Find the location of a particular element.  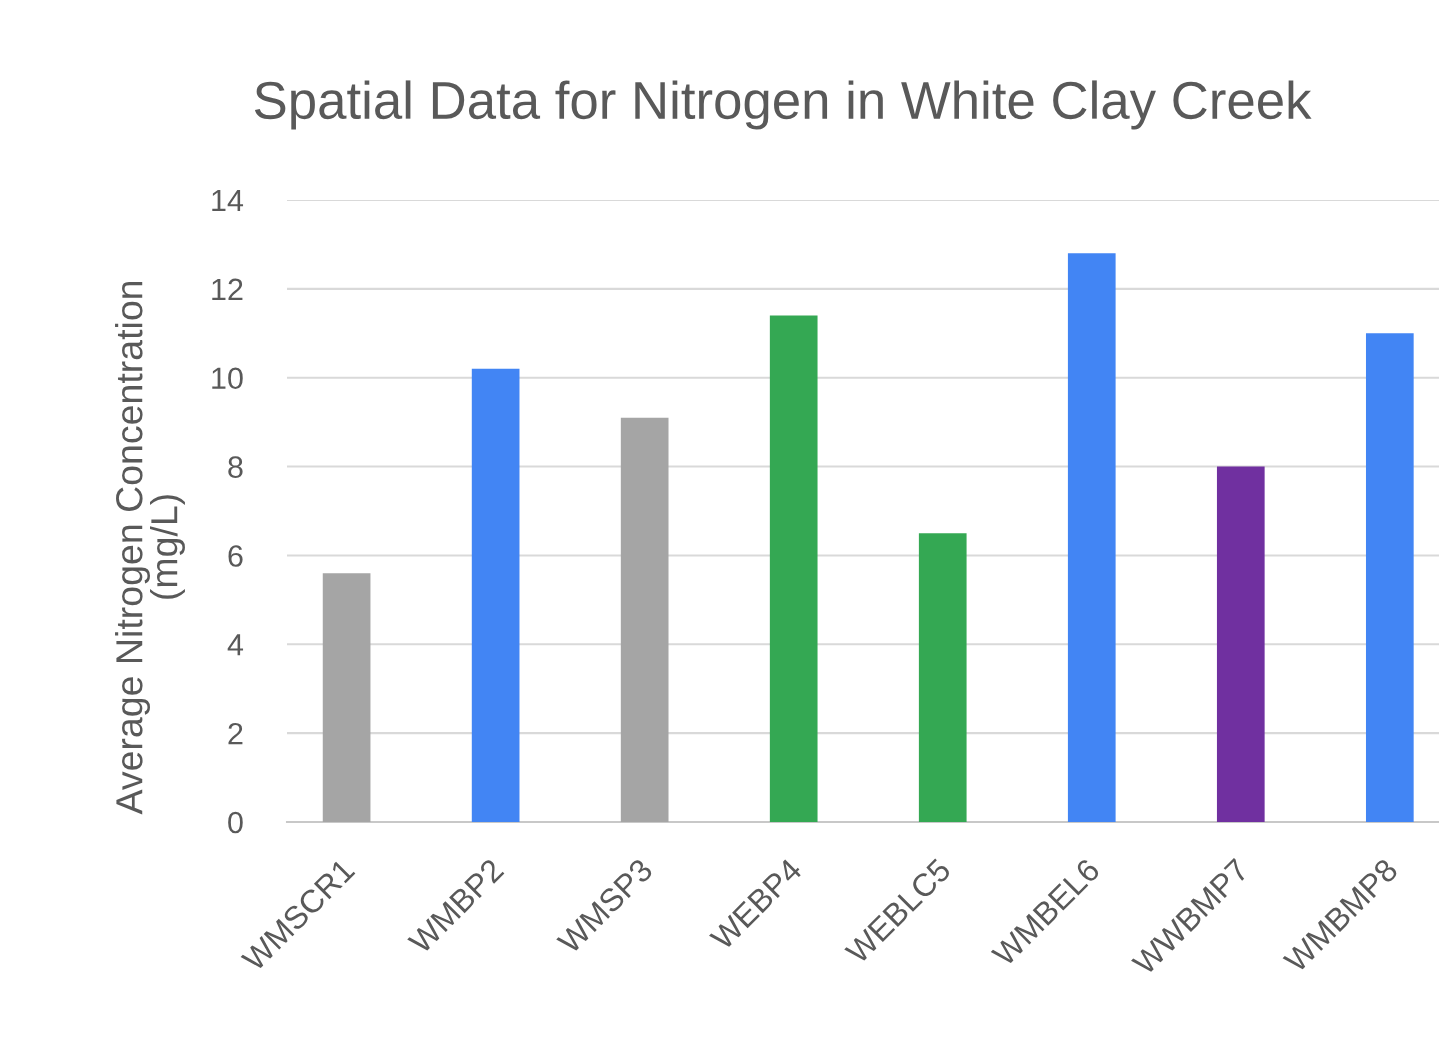

y-axis-title: Average Nitrogen Concentration (mg/L) is located at coordinates (150, 548).